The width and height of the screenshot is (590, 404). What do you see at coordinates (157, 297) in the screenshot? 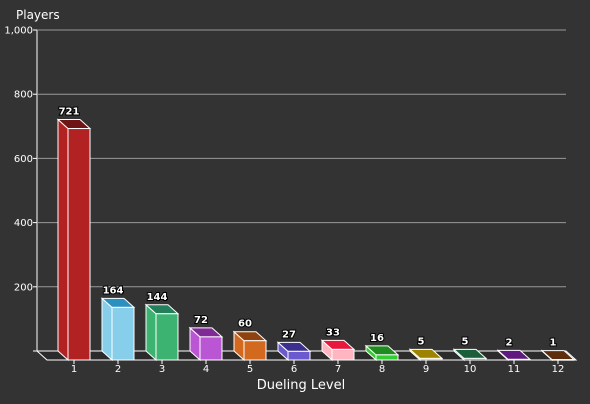
I see `data-label: 144` at bounding box center [157, 297].